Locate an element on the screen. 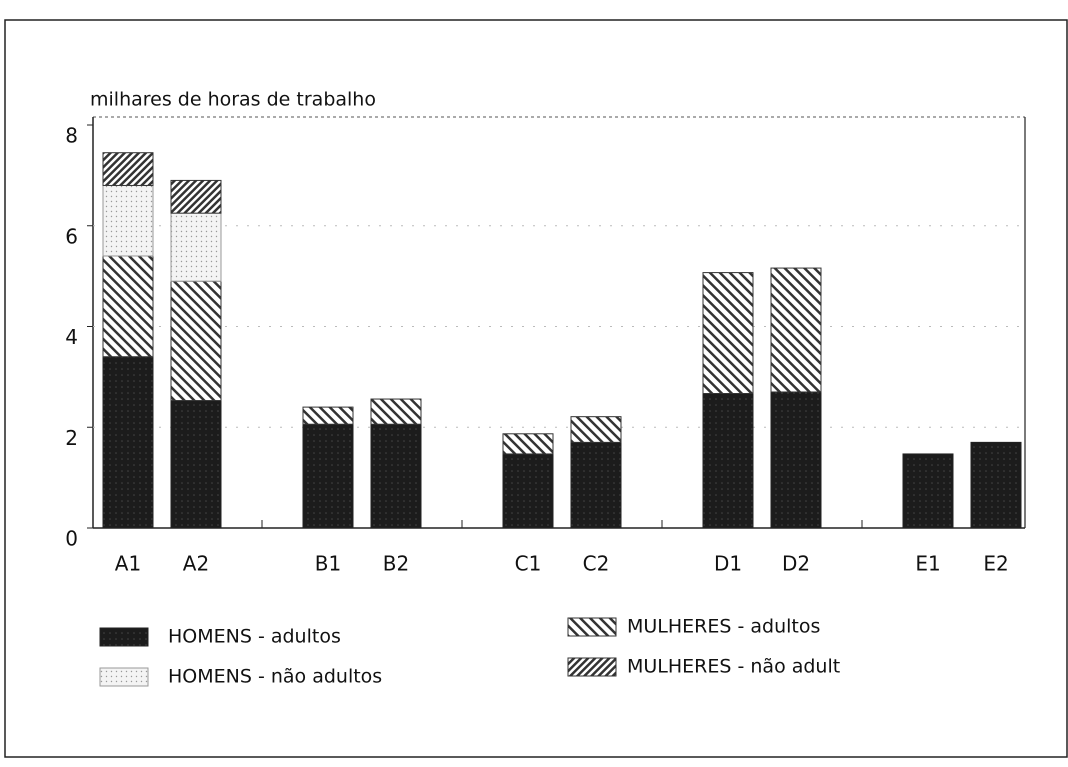 The width and height of the screenshot is (1068, 767). x-tick-label: D1 is located at coordinates (728, 564).